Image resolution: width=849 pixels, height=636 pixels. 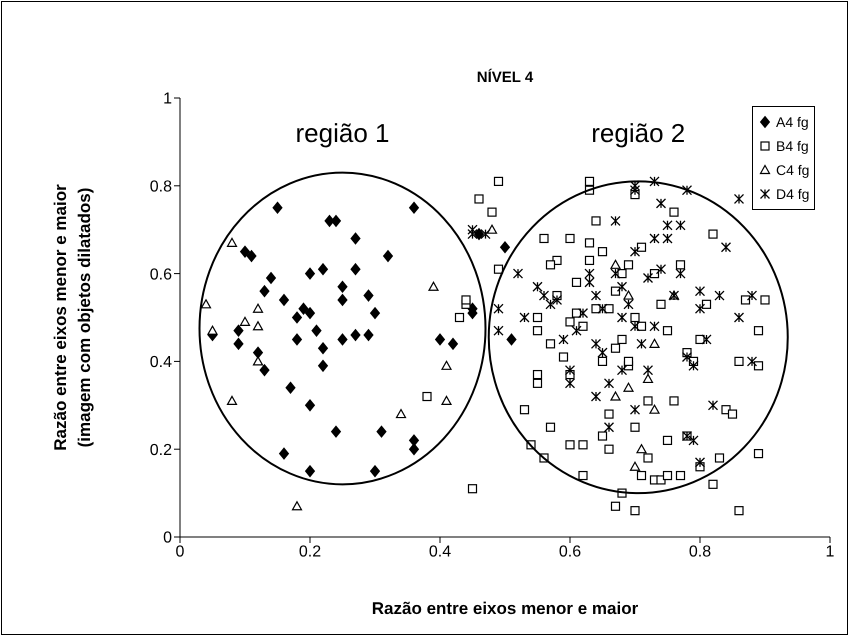 What do you see at coordinates (793, 194) in the screenshot?
I see `legend-label: D4 fg` at bounding box center [793, 194].